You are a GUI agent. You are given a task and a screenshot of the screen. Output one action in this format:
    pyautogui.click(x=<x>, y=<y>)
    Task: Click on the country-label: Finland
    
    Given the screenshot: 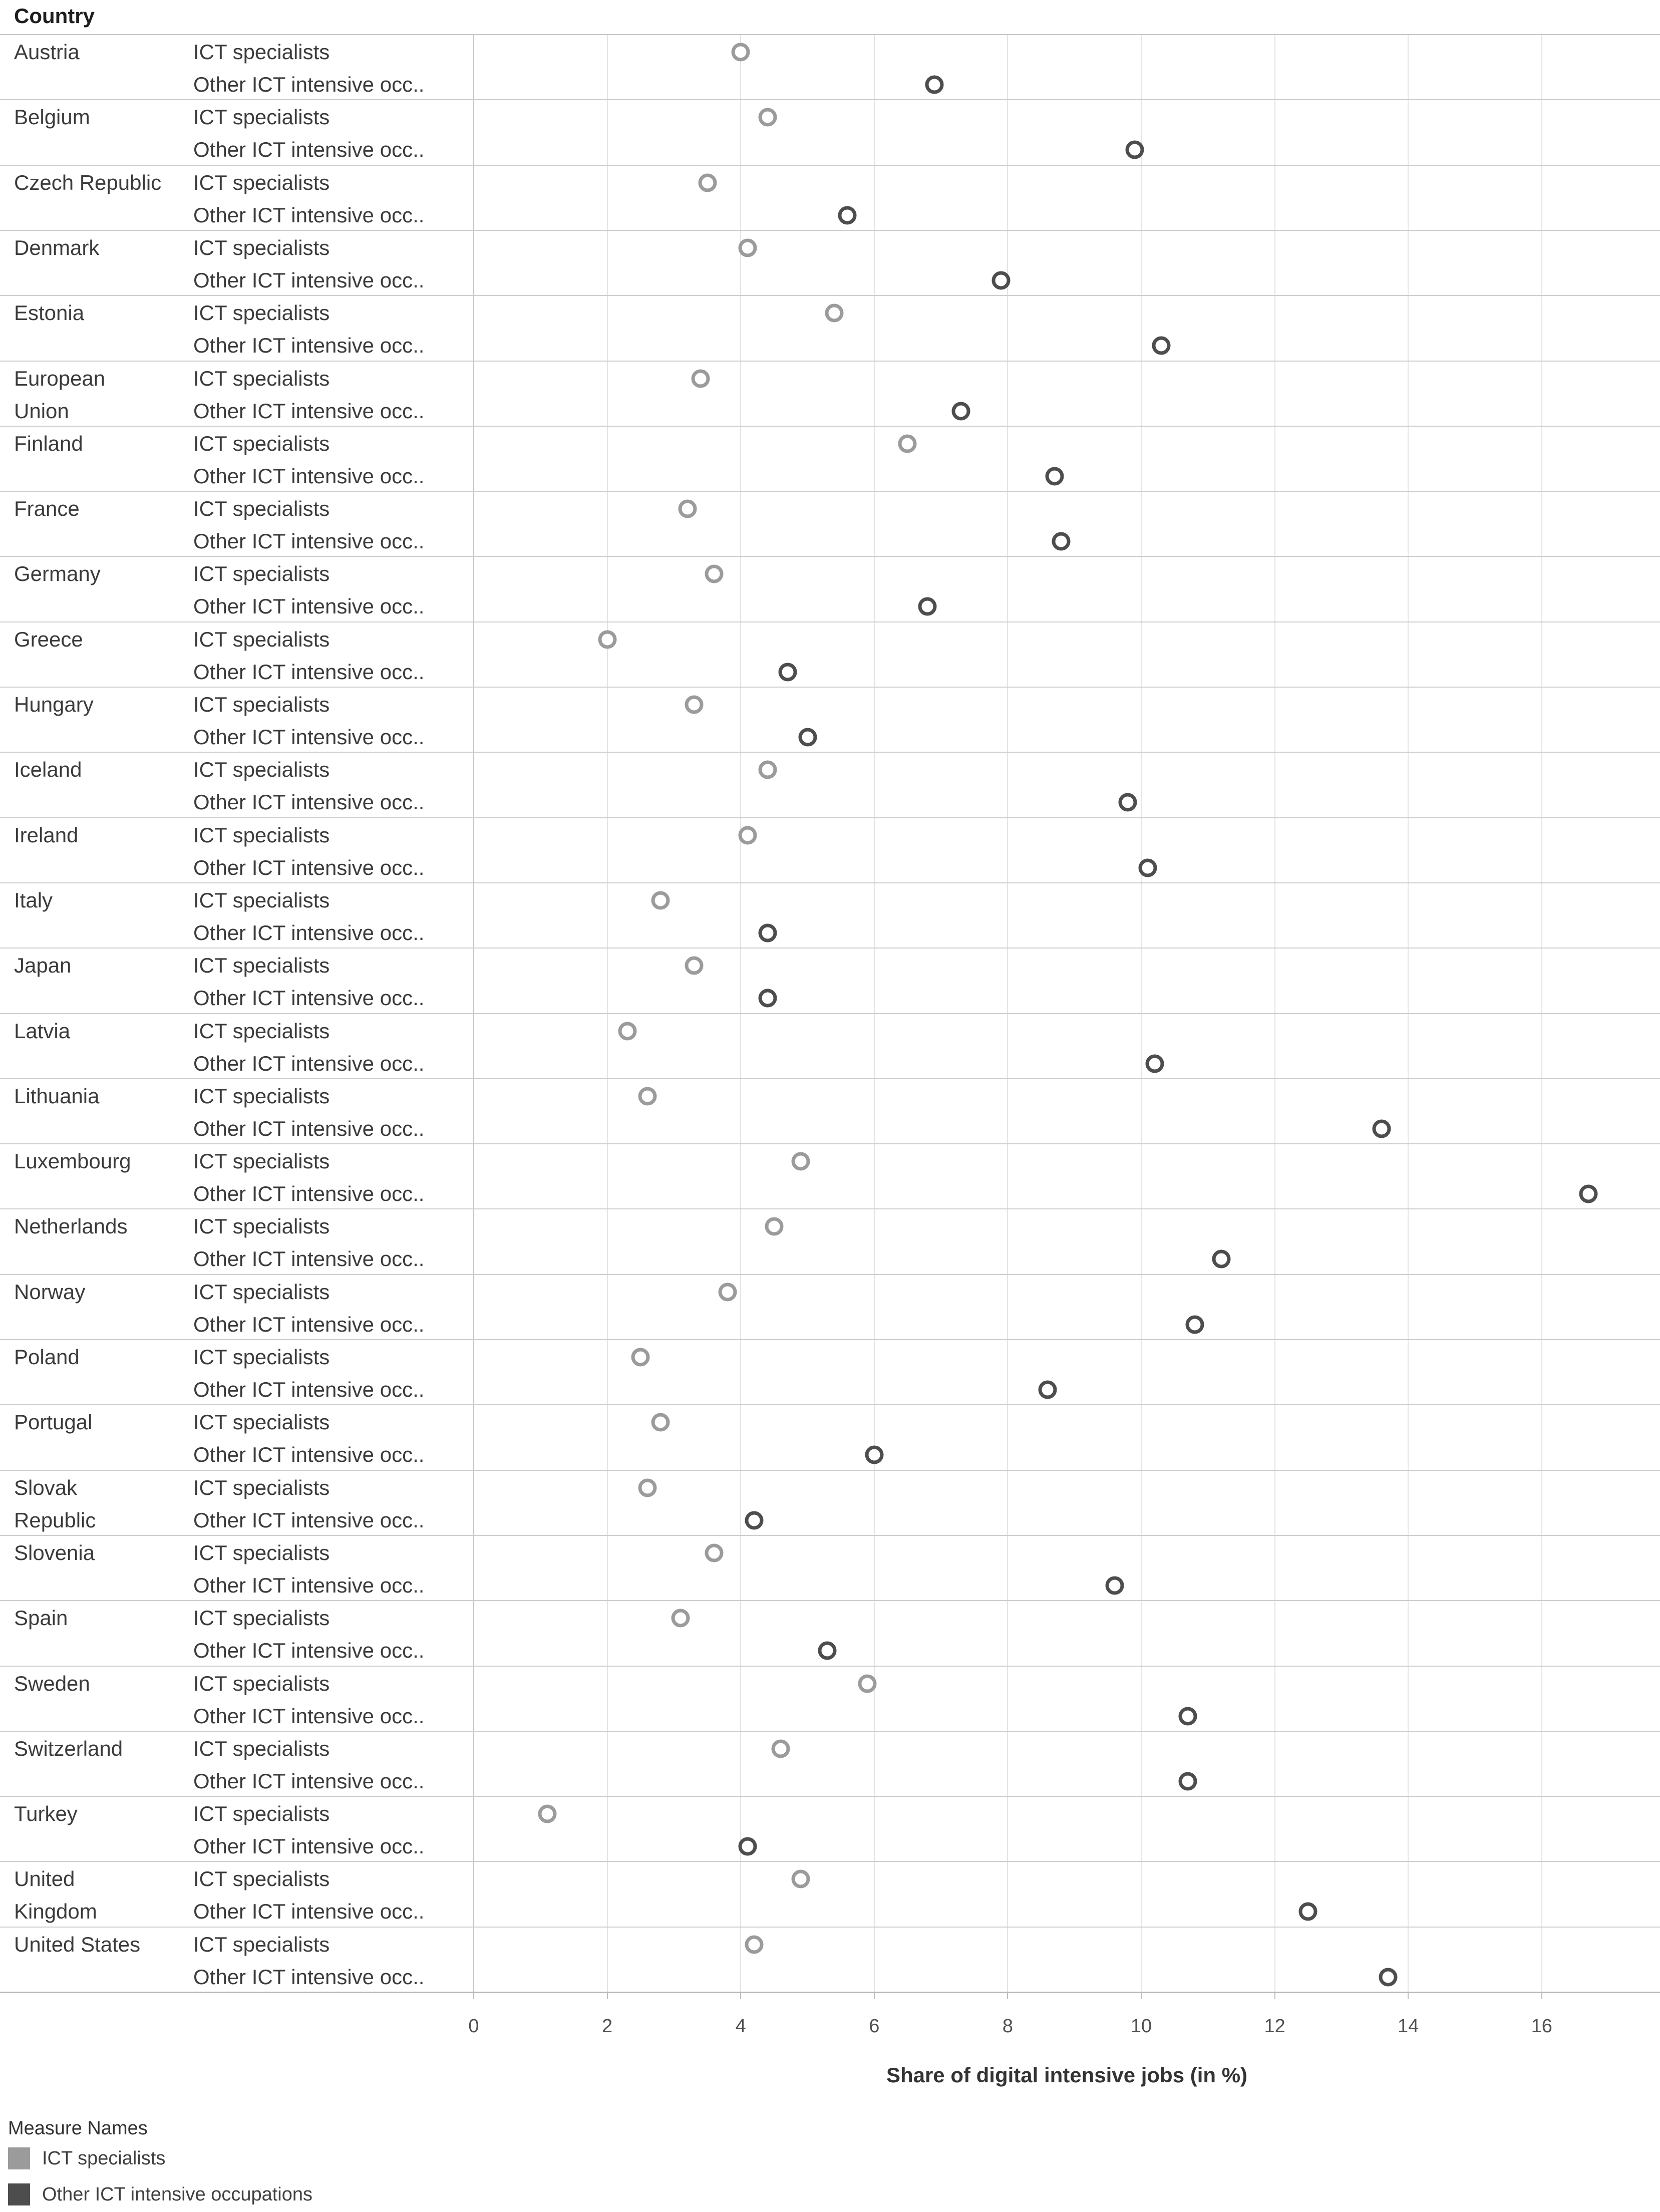 What is the action you would take?
    pyautogui.click(x=48, y=443)
    